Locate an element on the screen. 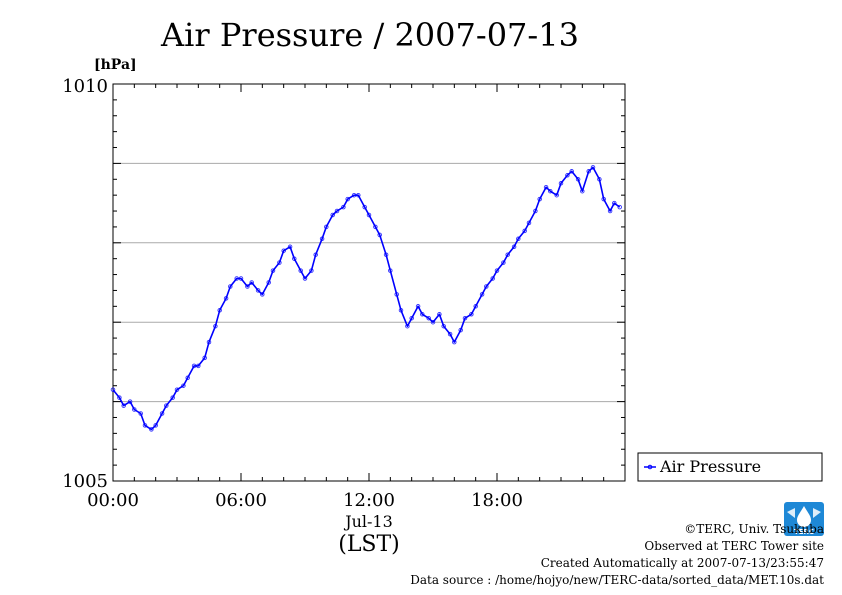  x-tick-label-0600: 06:00 is located at coordinates (241, 500).